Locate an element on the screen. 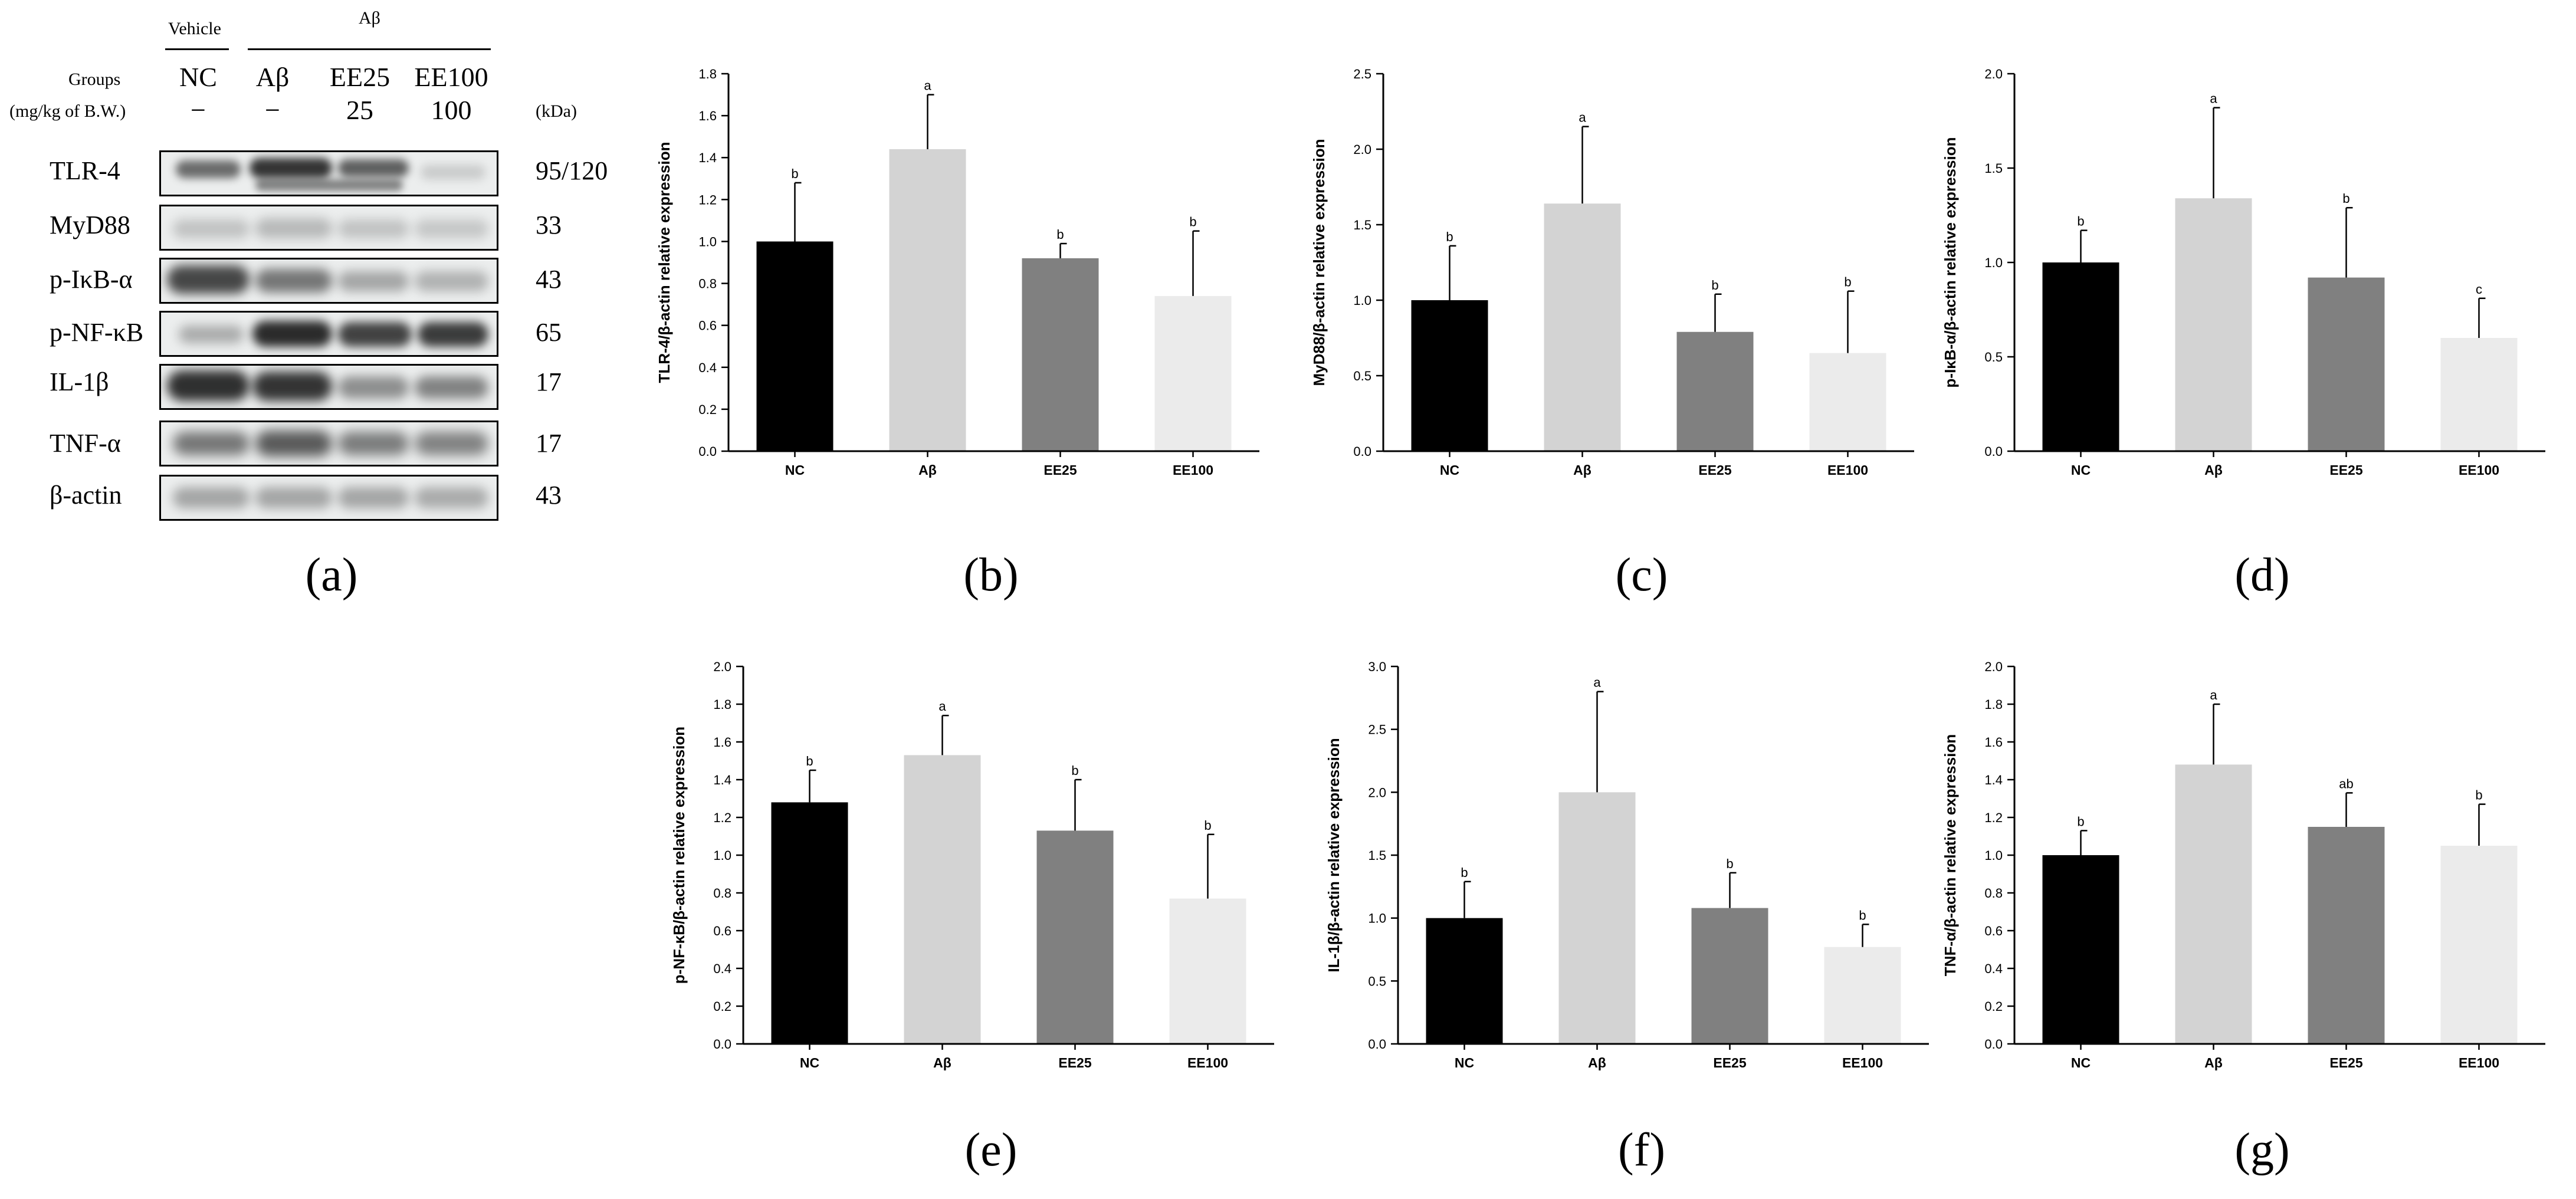 The height and width of the screenshot is (1199, 2576). groups-label: Groups is located at coordinates (94, 80).